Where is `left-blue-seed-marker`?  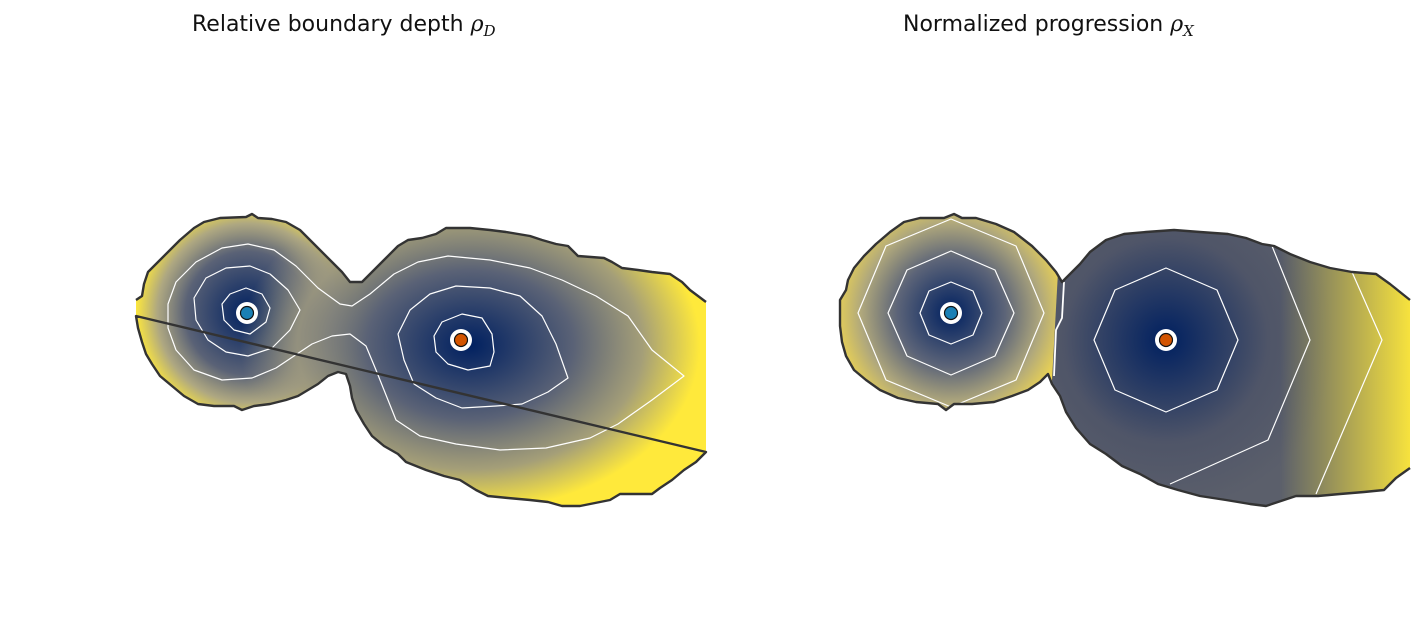 left-blue-seed-marker is located at coordinates (247, 313).